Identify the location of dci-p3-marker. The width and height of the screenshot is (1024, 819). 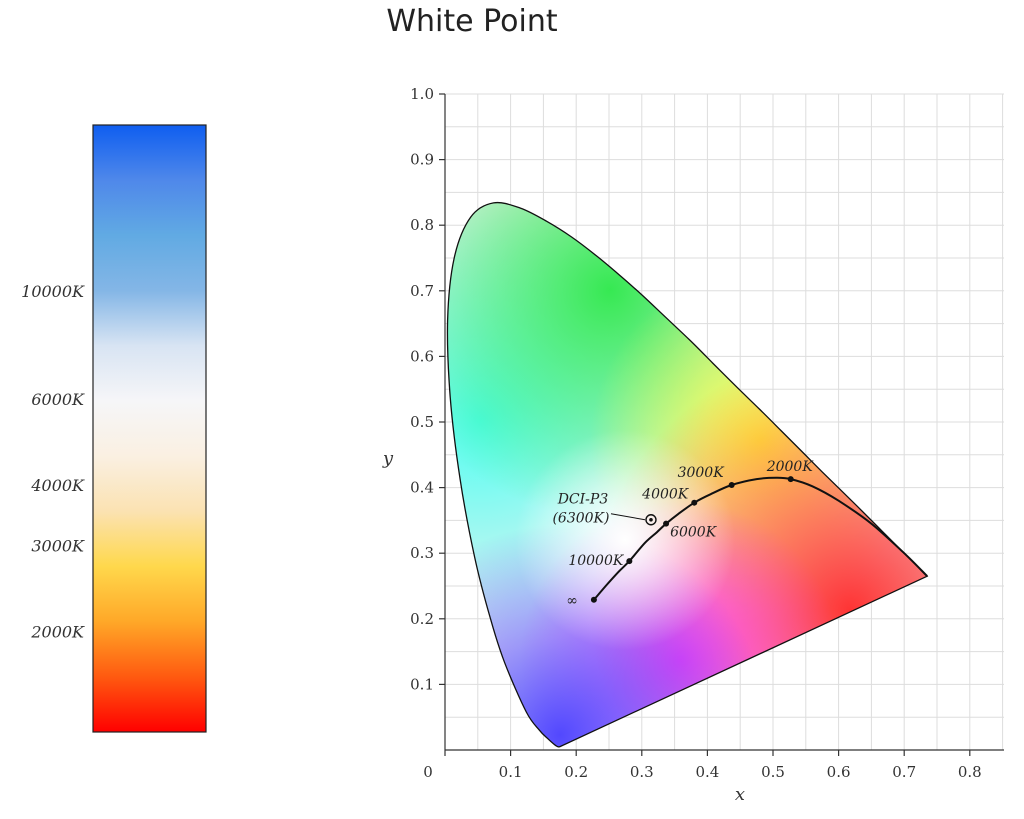
(651, 520).